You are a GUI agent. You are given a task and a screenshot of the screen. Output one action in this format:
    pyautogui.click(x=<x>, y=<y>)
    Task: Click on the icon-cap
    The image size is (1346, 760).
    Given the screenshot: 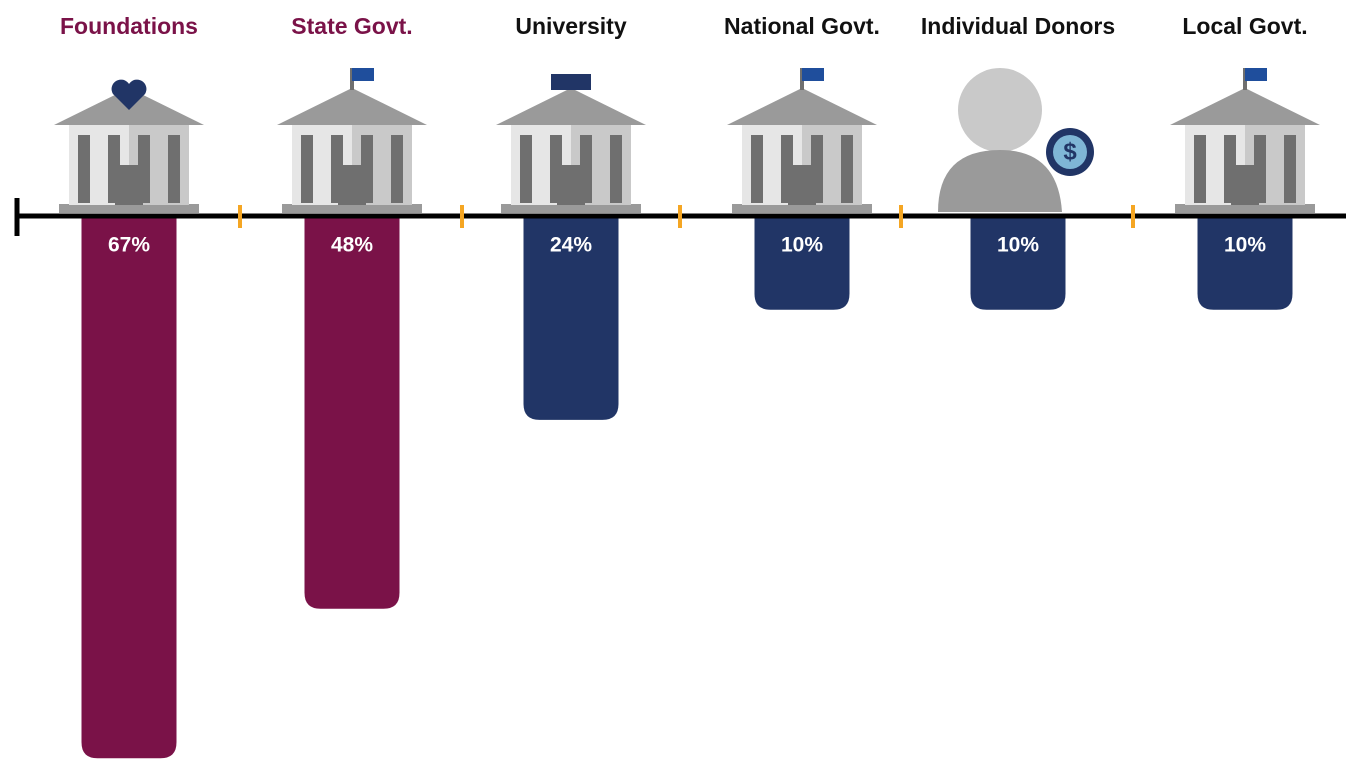 What is the action you would take?
    pyautogui.click(x=571, y=82)
    